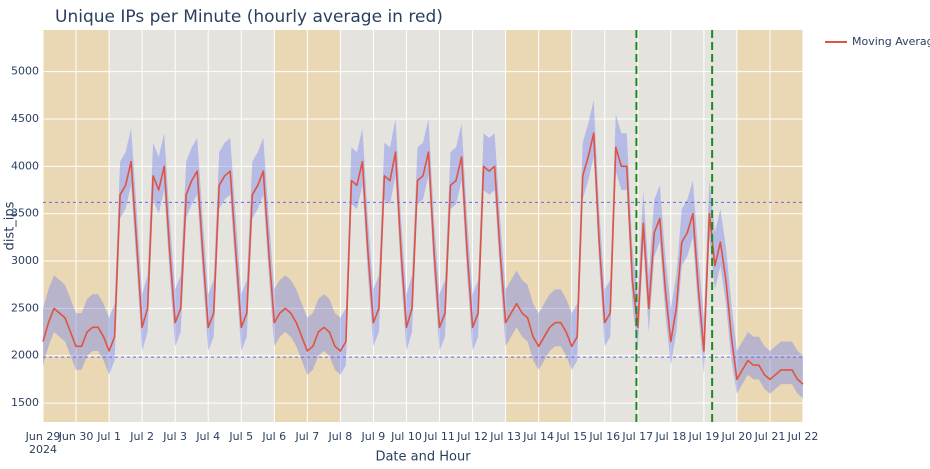 The height and width of the screenshot is (469, 930). Describe the element at coordinates (423, 457) in the screenshot. I see `x-axis-title: Date and Hour` at that location.